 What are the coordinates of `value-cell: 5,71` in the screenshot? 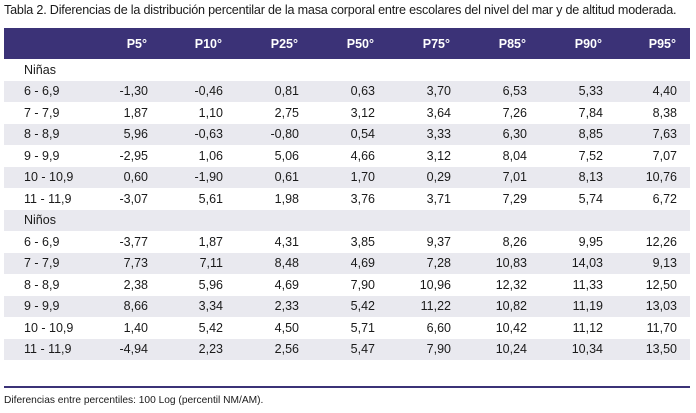 It's located at (350, 328).